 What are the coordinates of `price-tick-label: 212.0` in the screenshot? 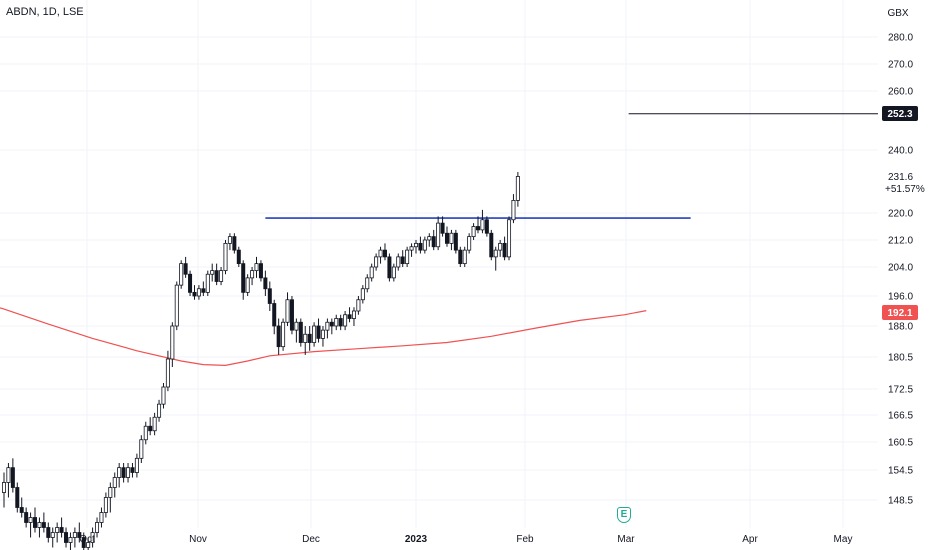 It's located at (900, 241).